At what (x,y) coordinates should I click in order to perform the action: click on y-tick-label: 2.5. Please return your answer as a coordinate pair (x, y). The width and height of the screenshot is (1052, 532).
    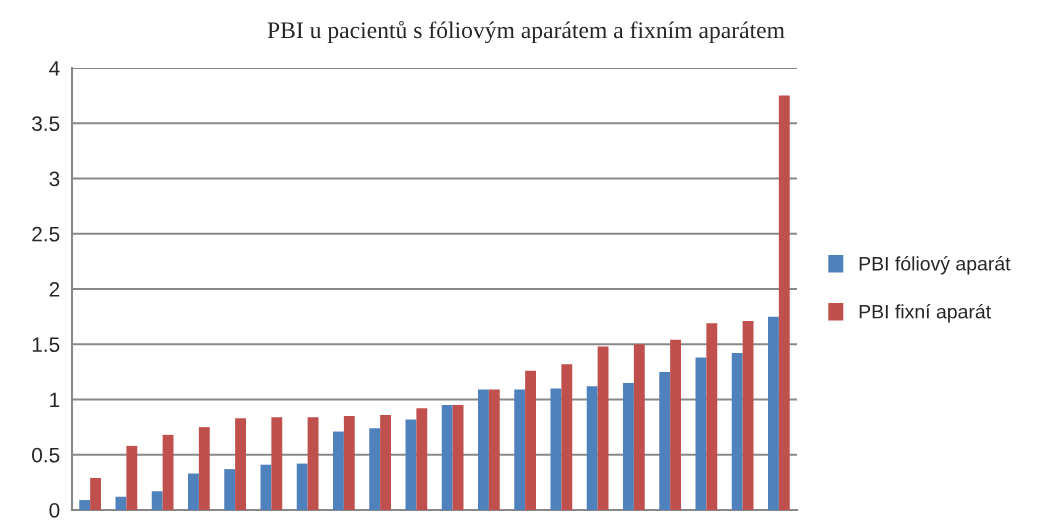
    Looking at the image, I should click on (46, 234).